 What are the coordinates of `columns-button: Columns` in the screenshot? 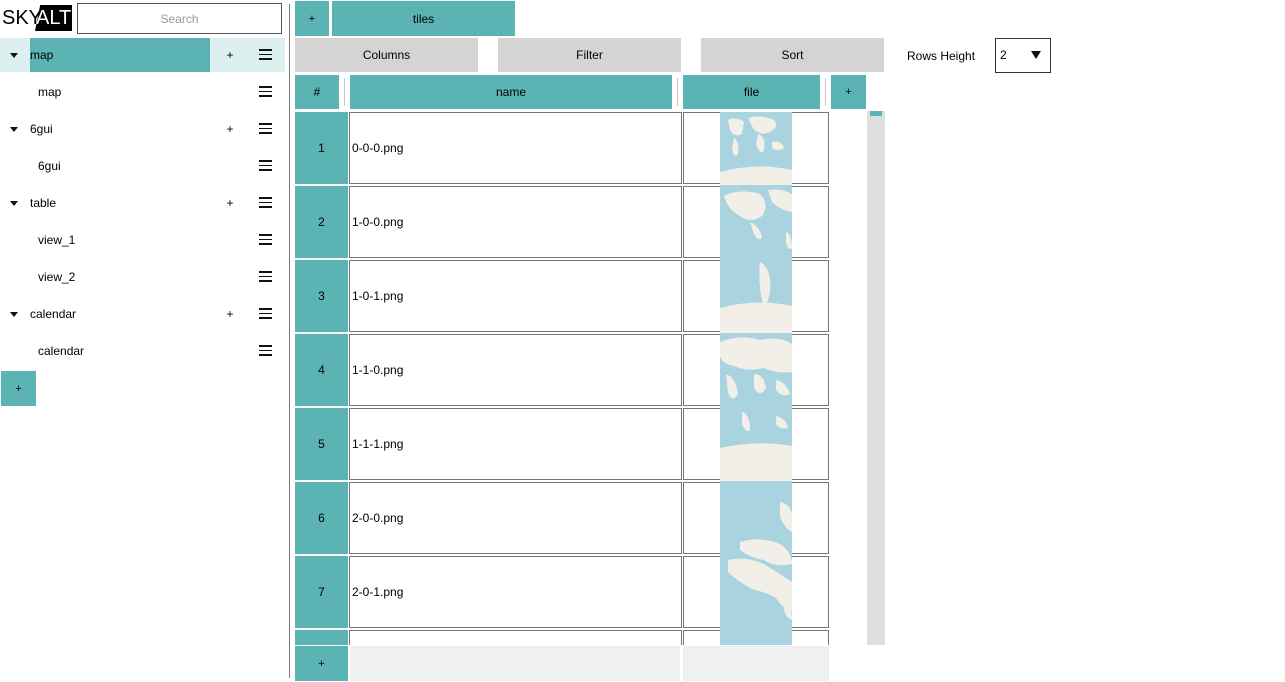 It's located at (386, 55).